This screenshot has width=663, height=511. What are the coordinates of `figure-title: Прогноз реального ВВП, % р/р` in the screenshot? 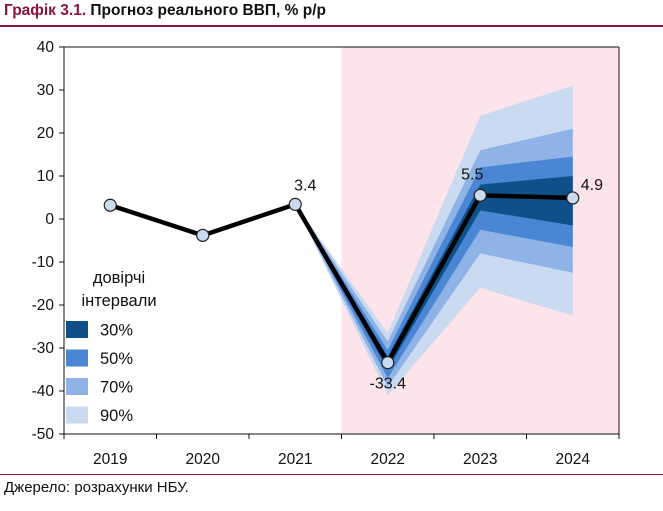 It's located at (208, 10).